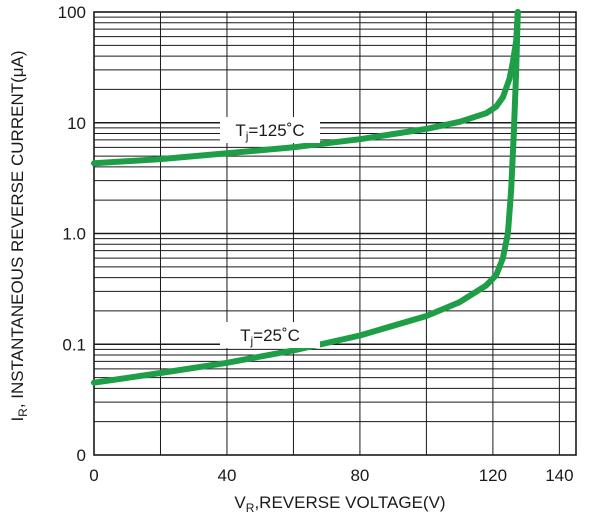 The height and width of the screenshot is (517, 594). I want to click on y-tick-label: 0.1, so click(74, 344).